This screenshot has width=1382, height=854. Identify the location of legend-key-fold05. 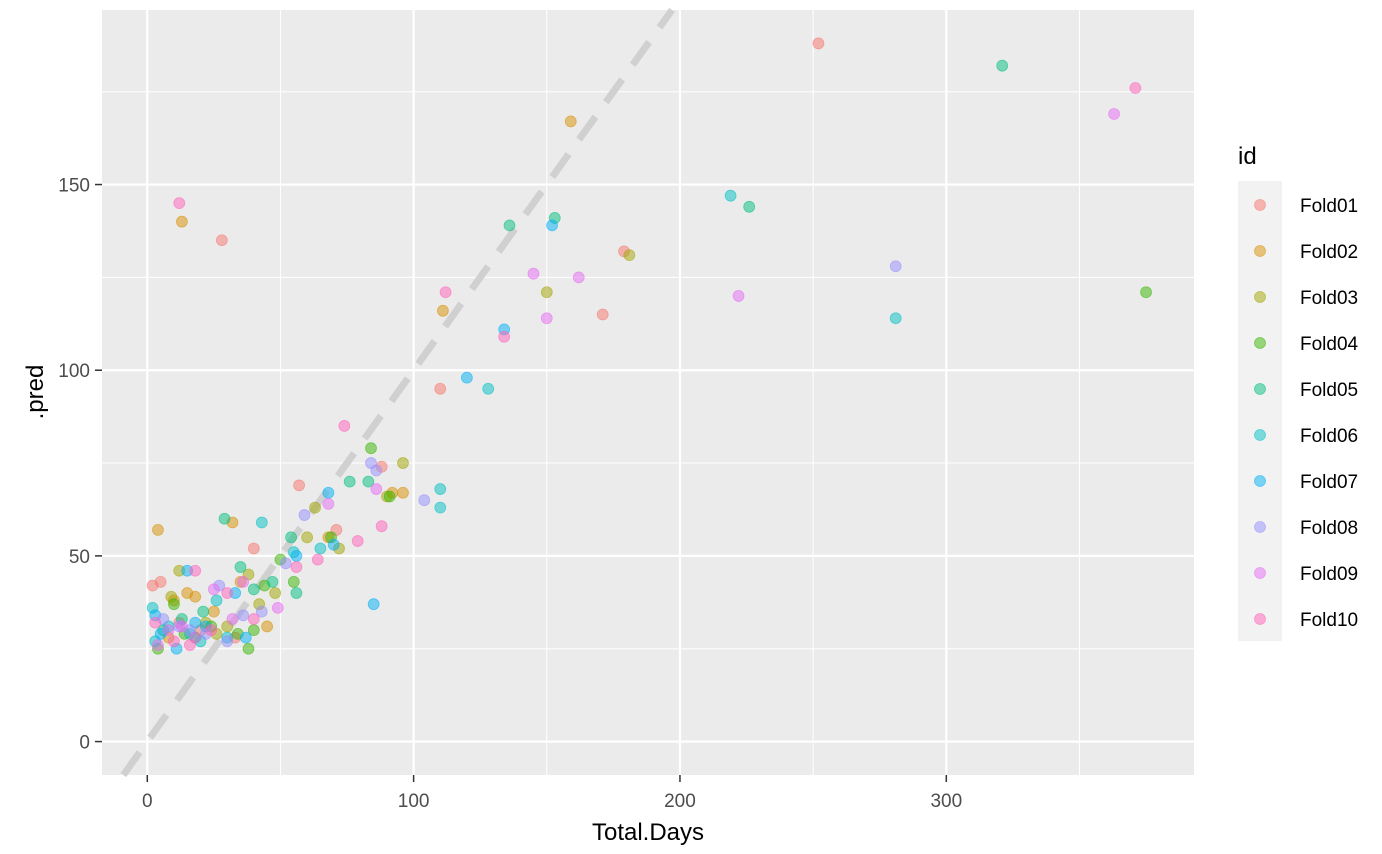
(1260, 389).